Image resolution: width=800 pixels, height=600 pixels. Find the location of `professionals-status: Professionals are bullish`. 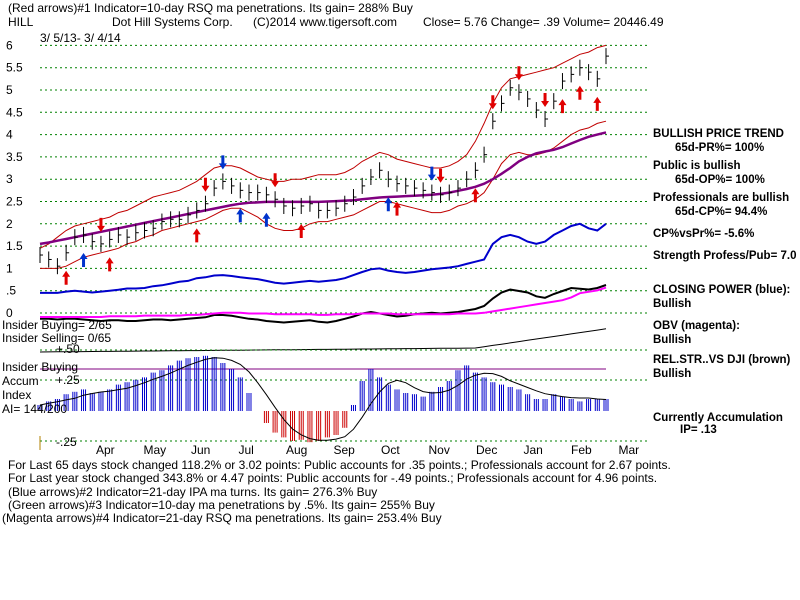

professionals-status: Professionals are bullish is located at coordinates (721, 198).